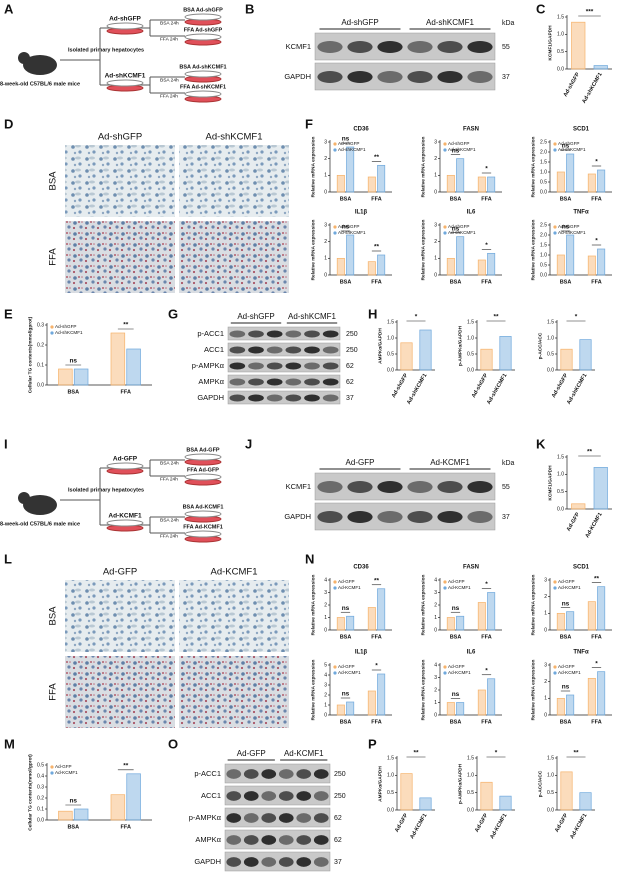 This screenshot has width=633, height=888. I want to click on protein-label: KCMF1, so click(298, 46).